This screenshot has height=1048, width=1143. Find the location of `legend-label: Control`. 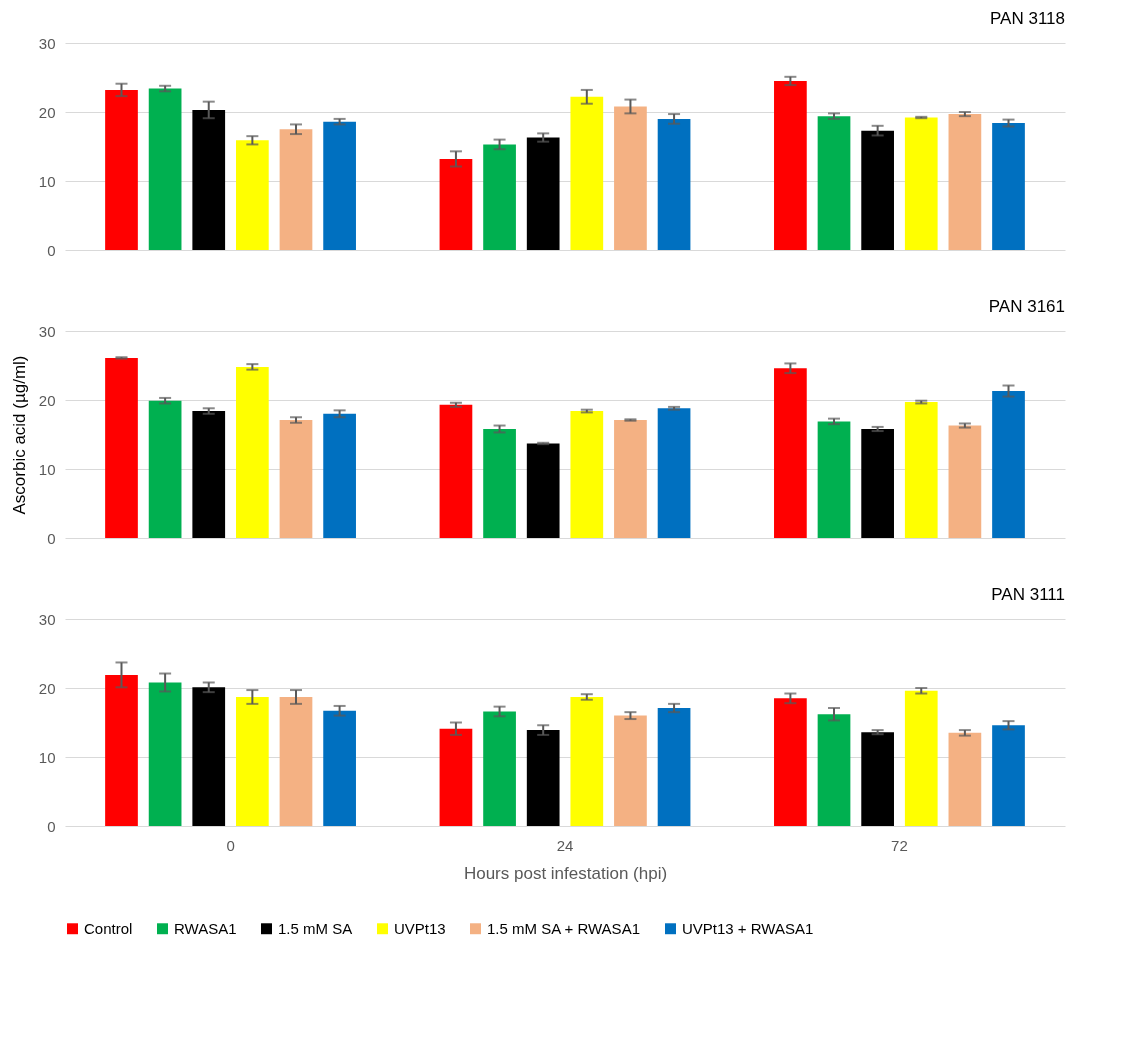

legend-label: Control is located at coordinates (108, 928).